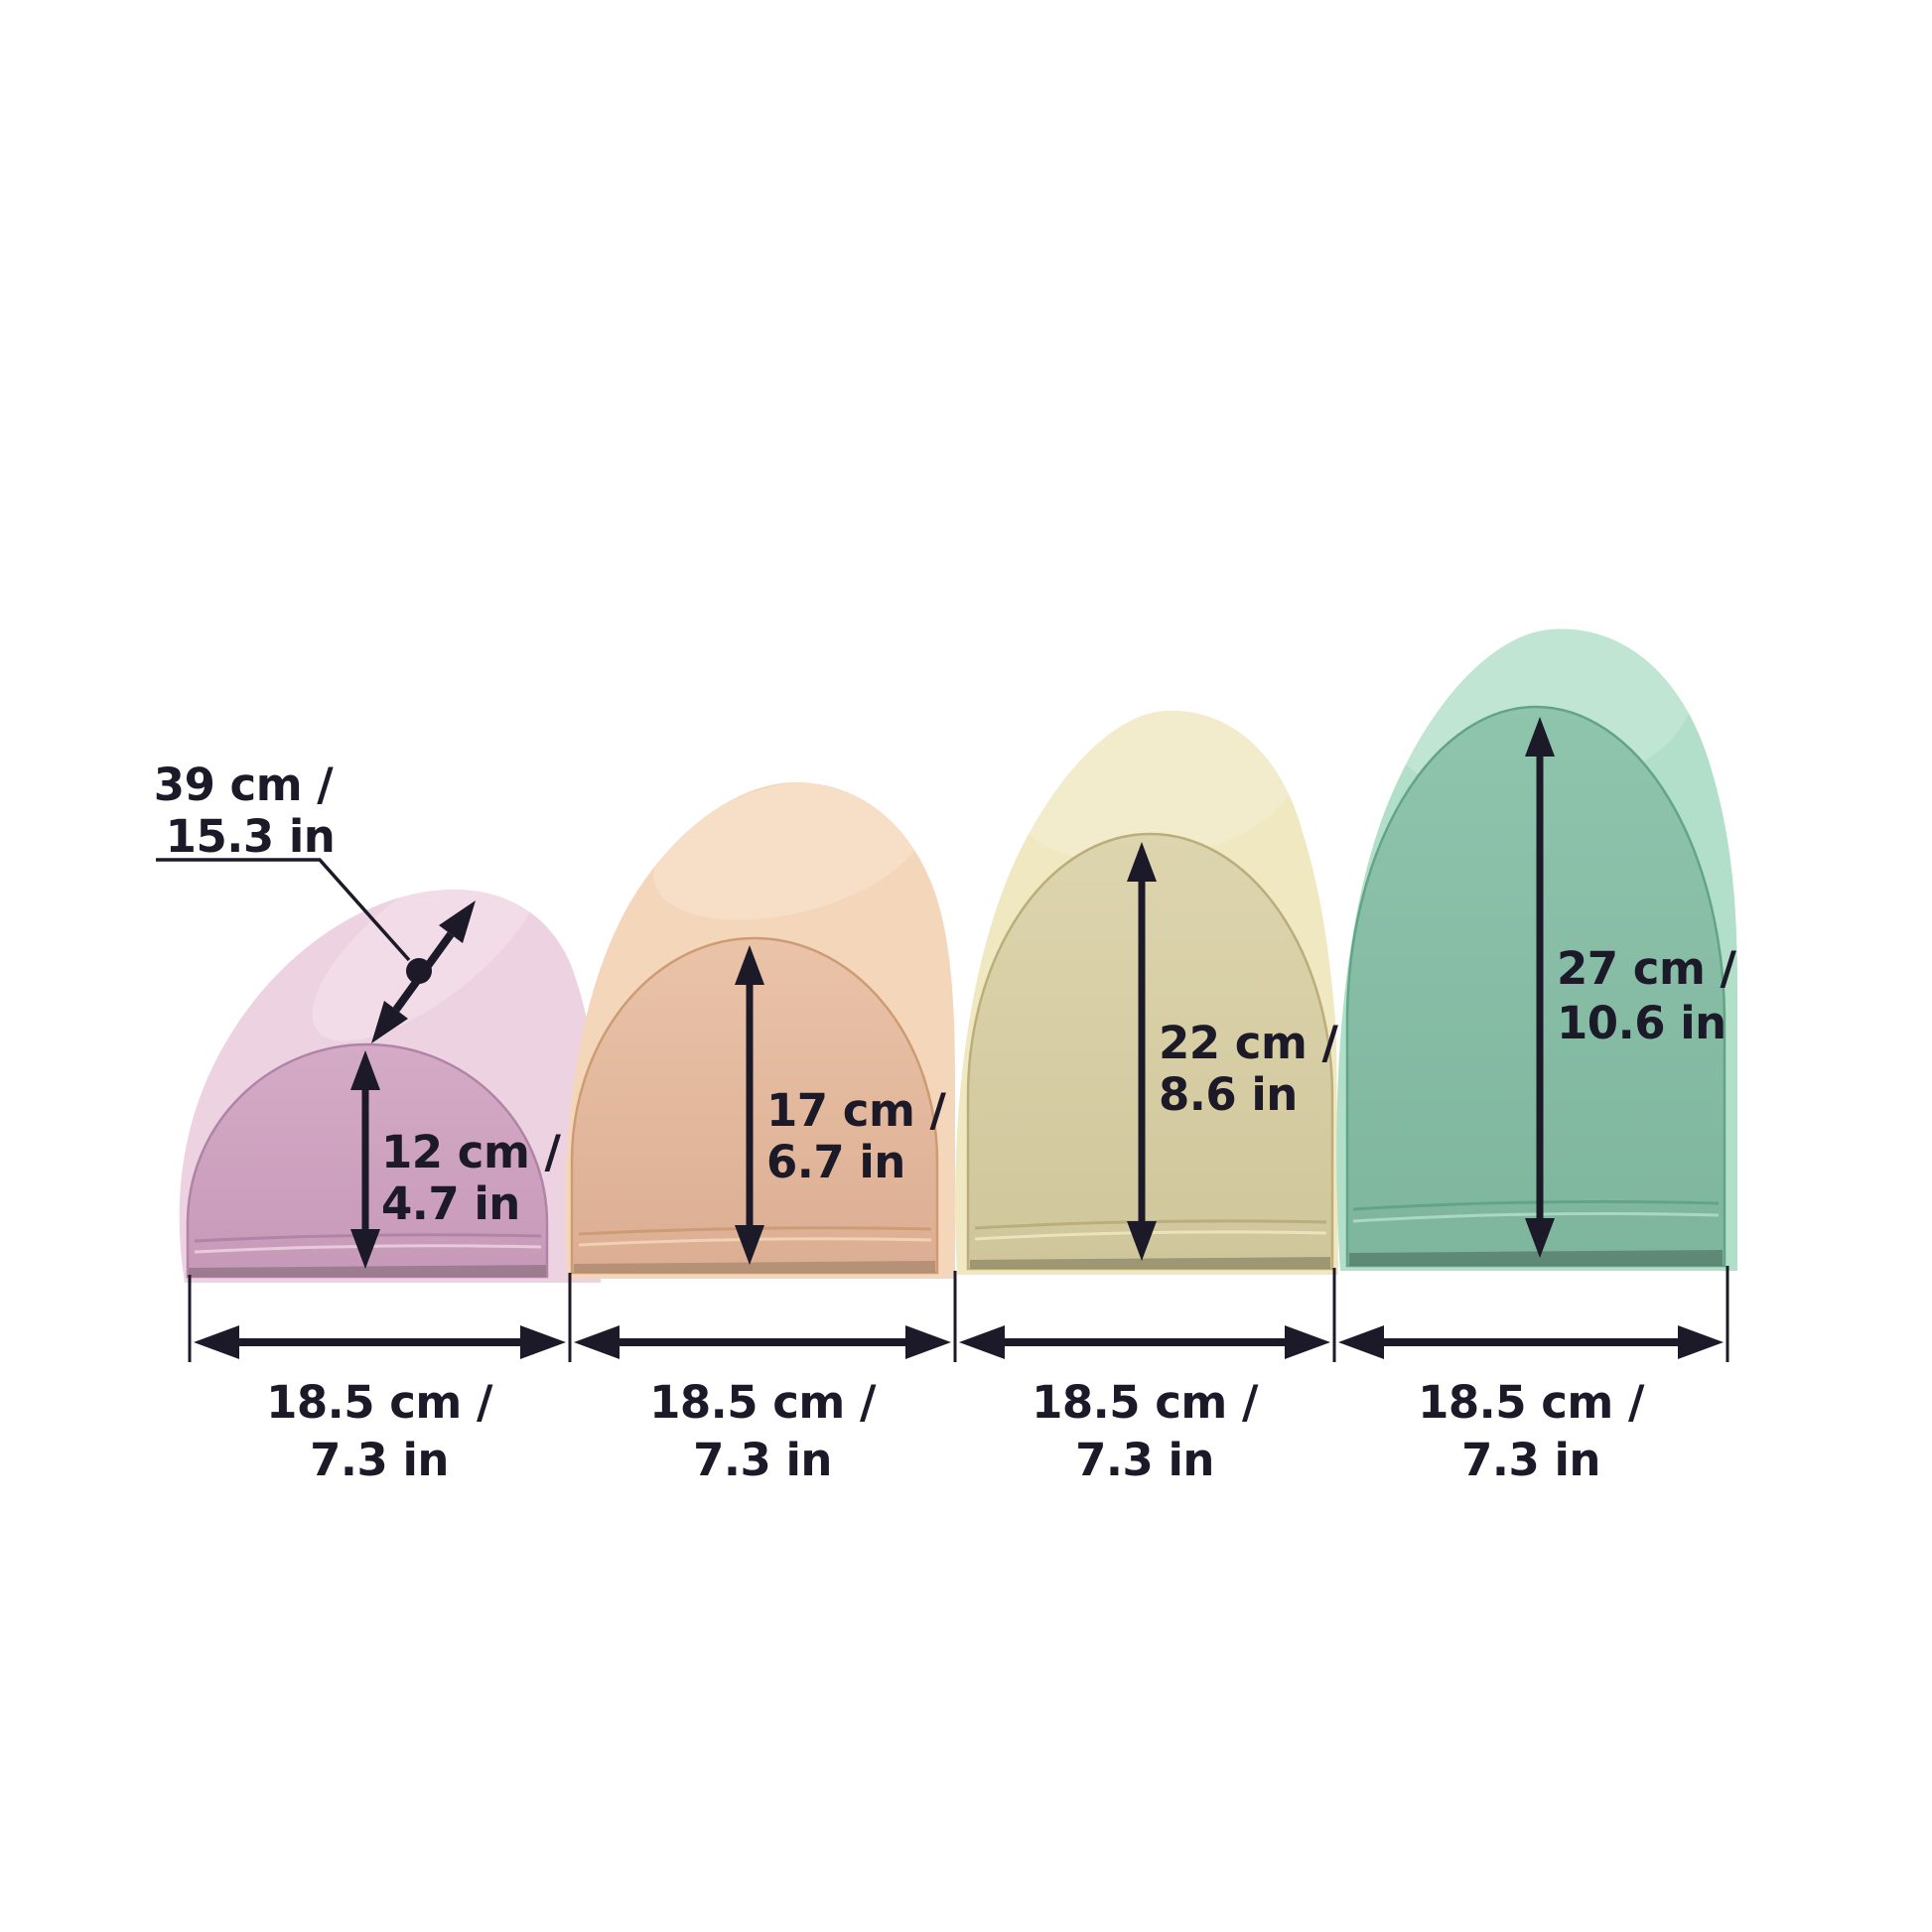 Image resolution: width=1932 pixels, height=1932 pixels. What do you see at coordinates (1144, 1460) in the screenshot?
I see `yellow-width-label-line2: 7.3 in` at bounding box center [1144, 1460].